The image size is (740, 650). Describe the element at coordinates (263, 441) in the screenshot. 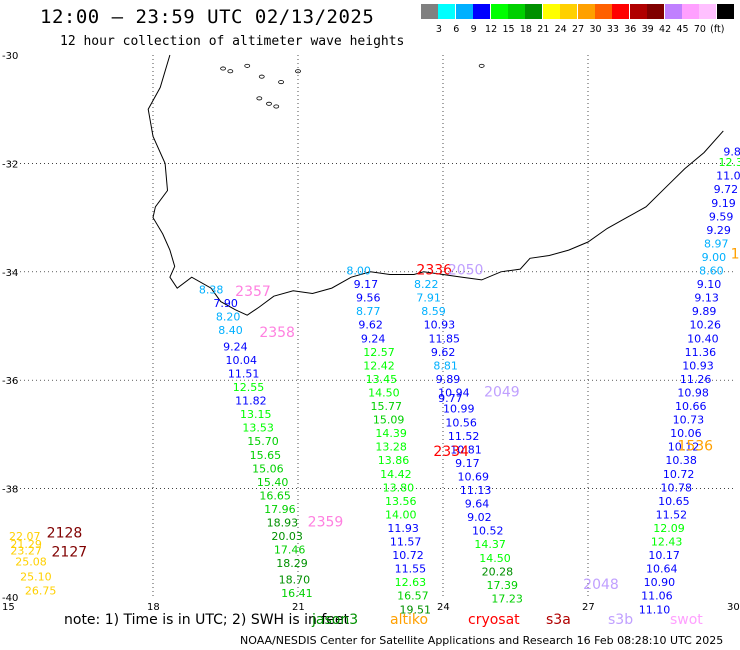

I see `wave-height-value: 15.70` at that location.